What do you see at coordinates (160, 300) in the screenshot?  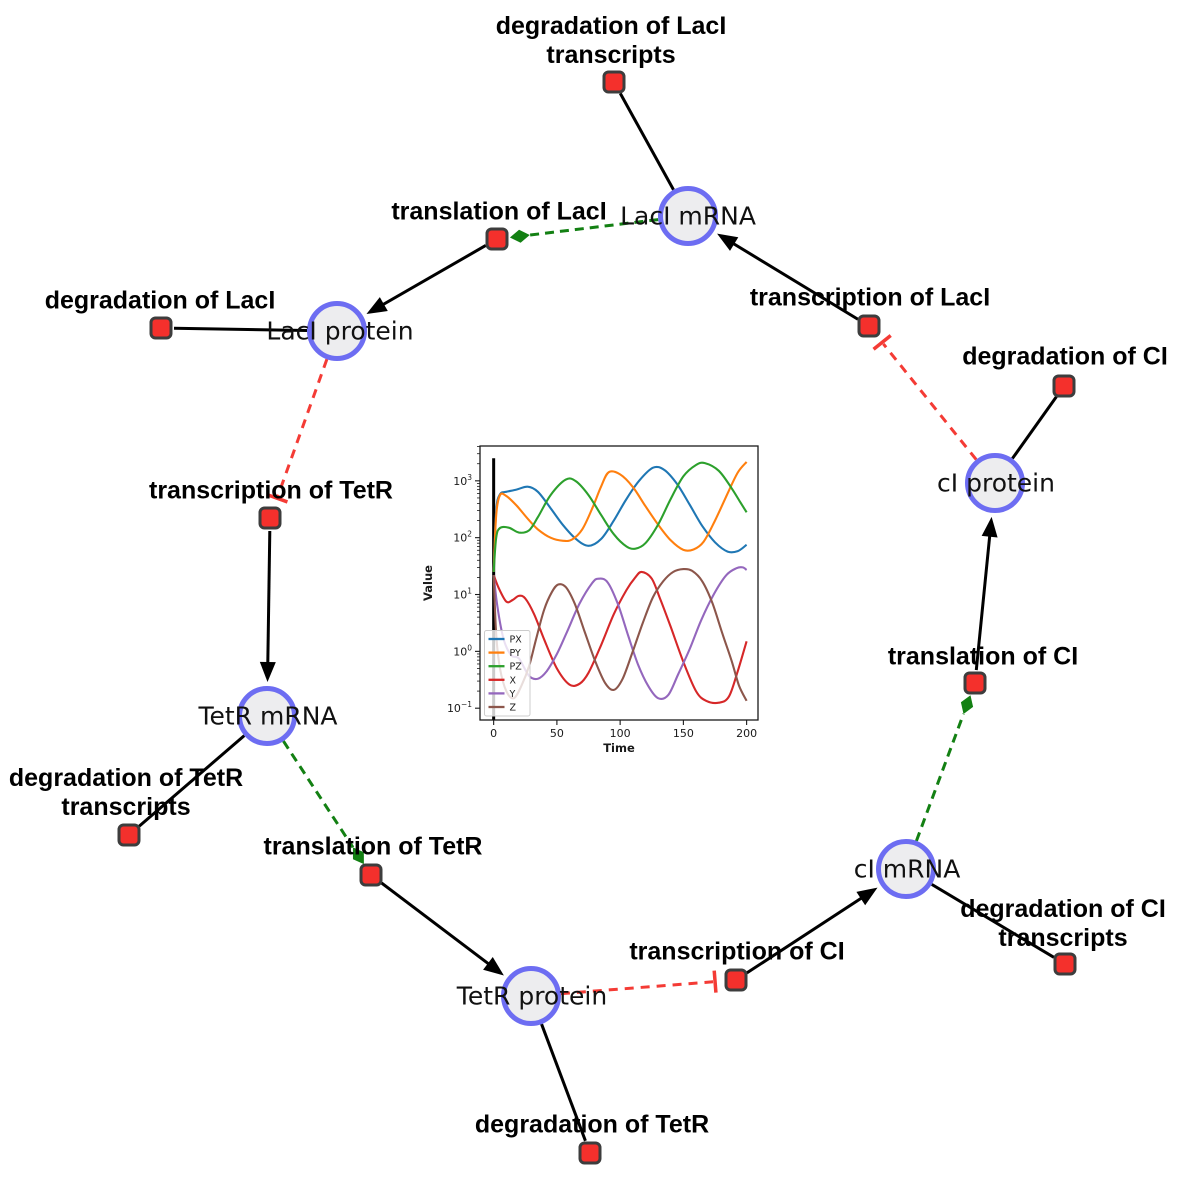 I see `label-degradation-laci: degradation of LacI` at bounding box center [160, 300].